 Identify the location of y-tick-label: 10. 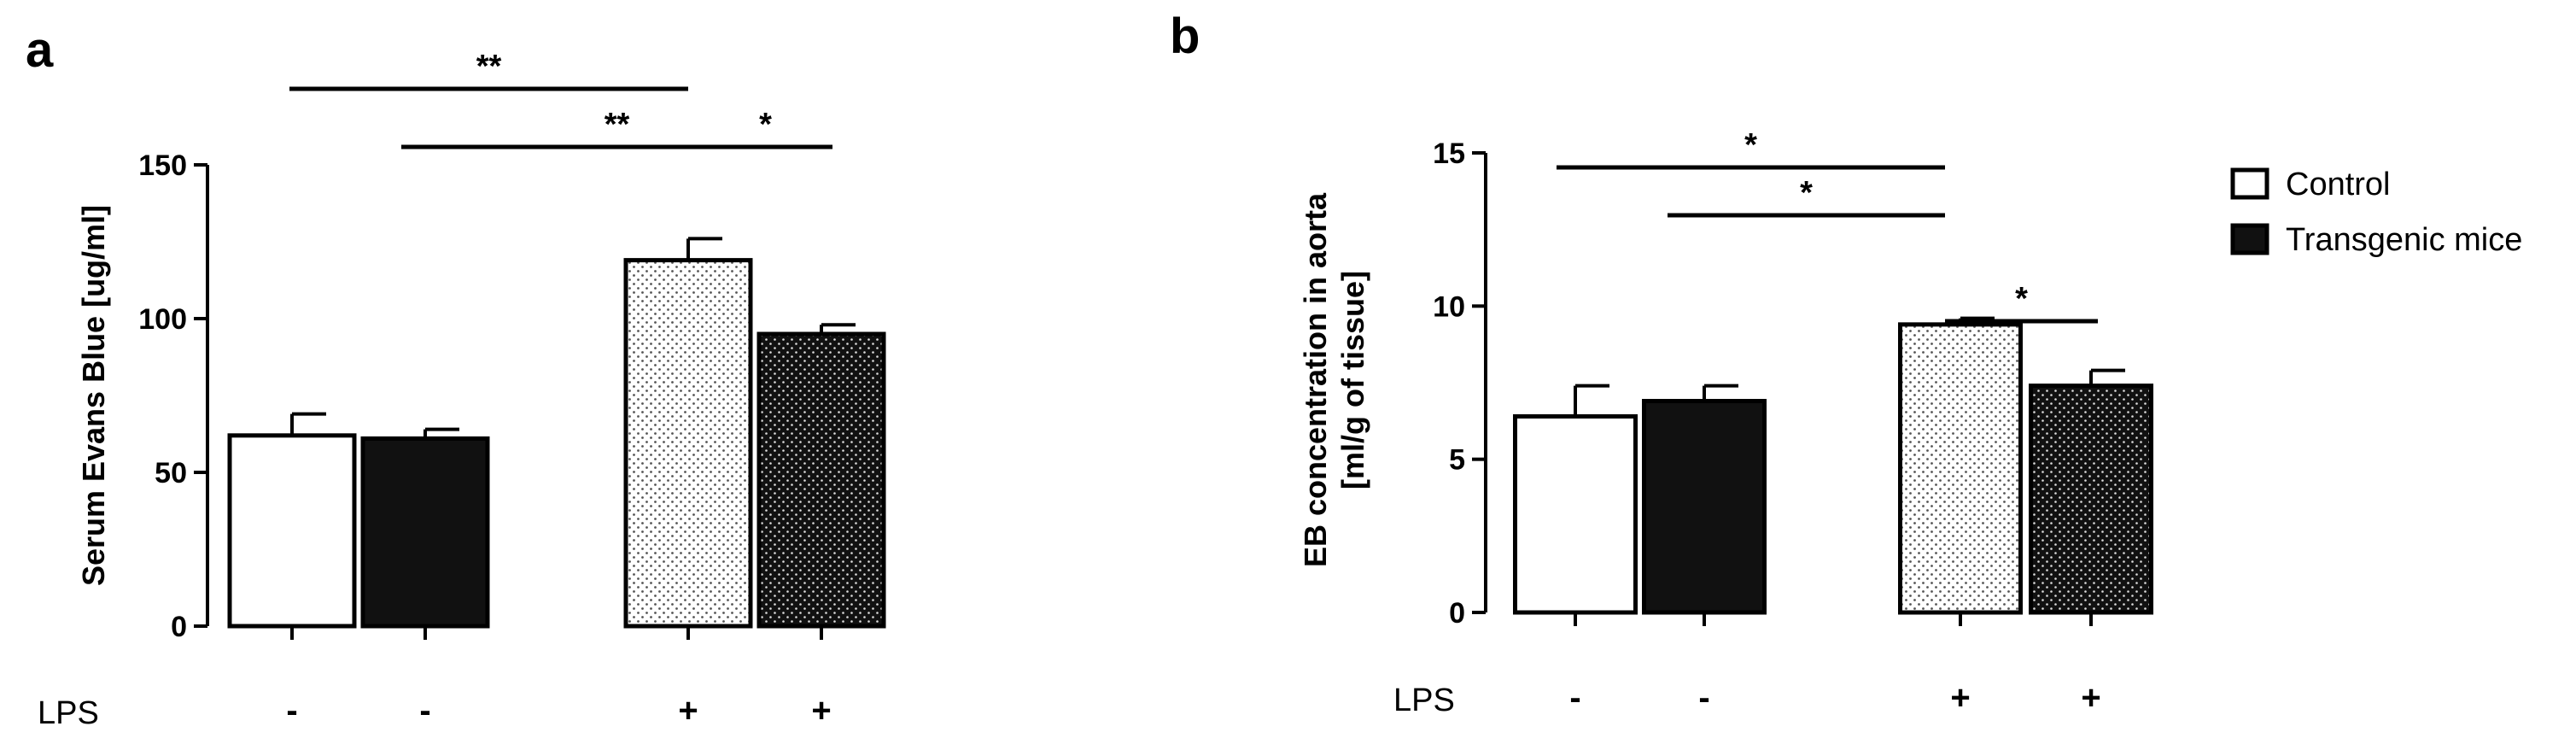
(1449, 306).